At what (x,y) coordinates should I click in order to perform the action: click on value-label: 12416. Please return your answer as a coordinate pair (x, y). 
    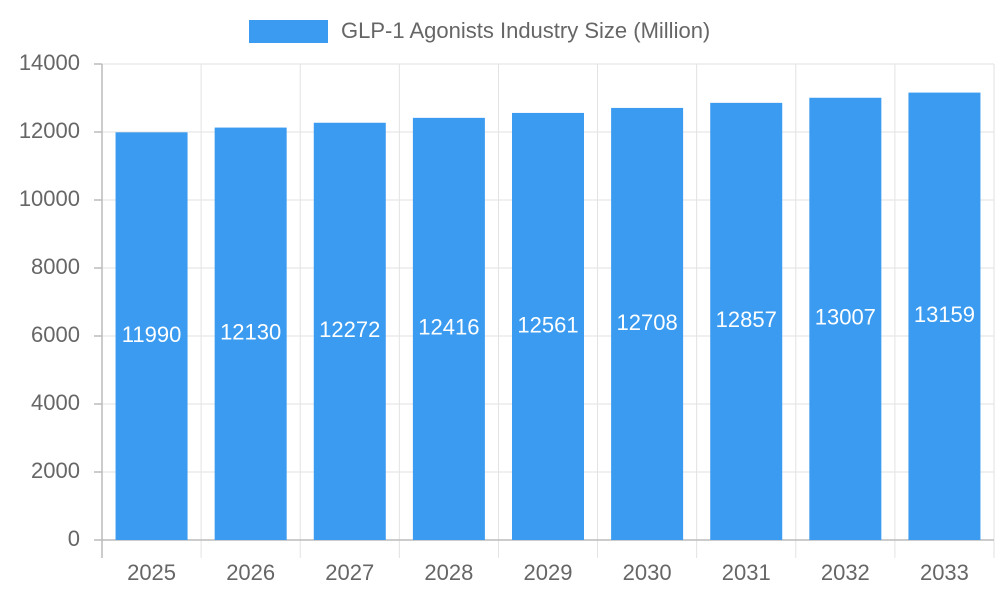
    Looking at the image, I should click on (448, 327).